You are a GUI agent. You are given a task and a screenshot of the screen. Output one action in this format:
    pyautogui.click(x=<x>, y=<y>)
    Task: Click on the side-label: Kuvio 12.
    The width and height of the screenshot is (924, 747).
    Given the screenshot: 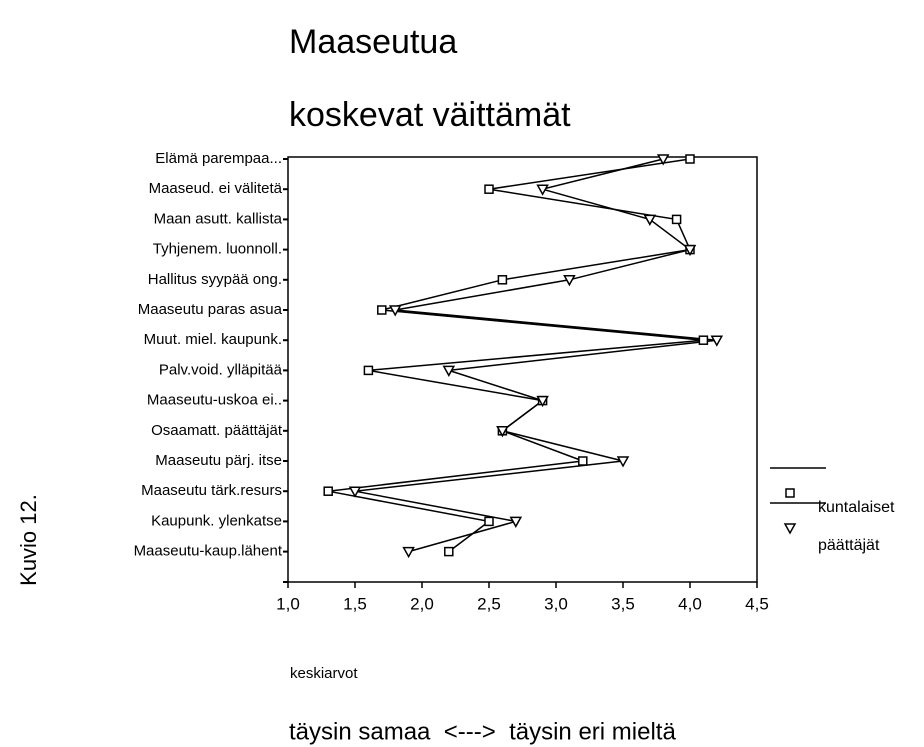 What is the action you would take?
    pyautogui.click(x=28, y=540)
    